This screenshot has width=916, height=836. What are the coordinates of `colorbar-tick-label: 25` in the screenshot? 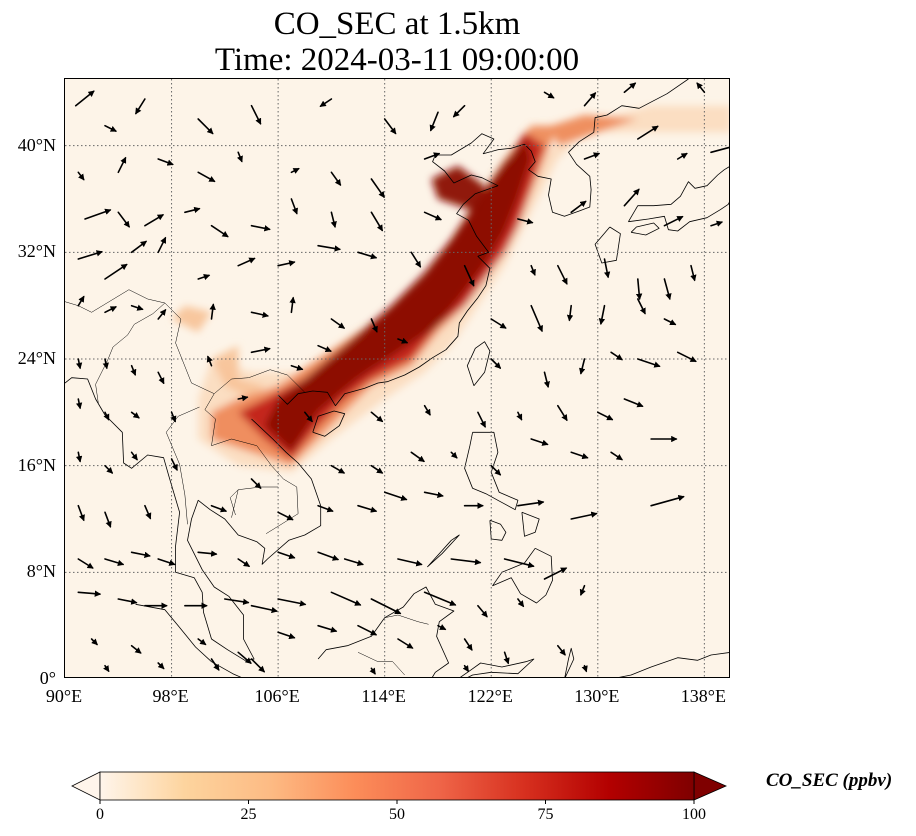 It's located at (248, 814).